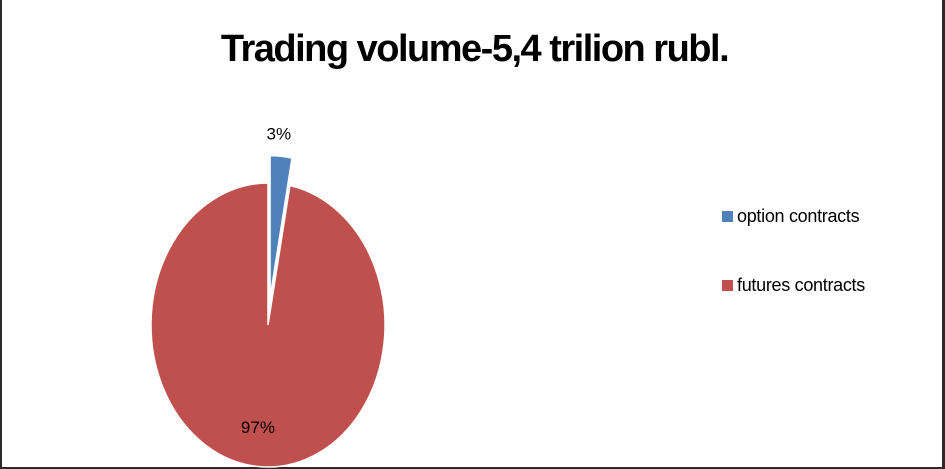 The height and width of the screenshot is (469, 945). I want to click on legend-item-futures-contracts: futures contracts, so click(793, 285).